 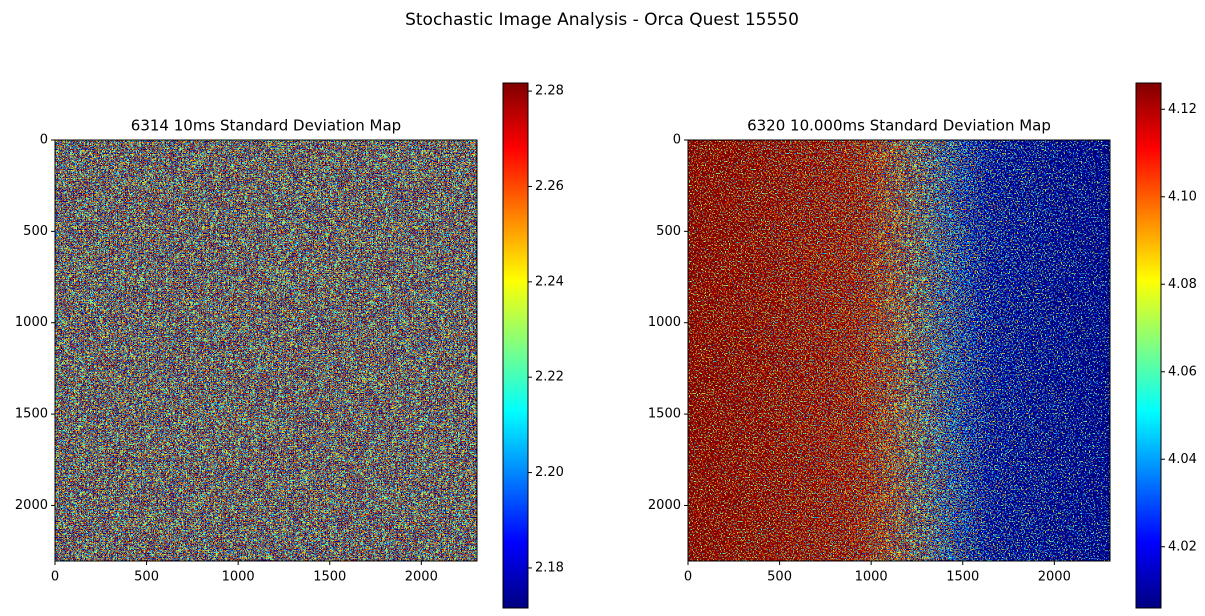 What do you see at coordinates (1182, 371) in the screenshot?
I see `colorbar-tick-label: 4.06` at bounding box center [1182, 371].